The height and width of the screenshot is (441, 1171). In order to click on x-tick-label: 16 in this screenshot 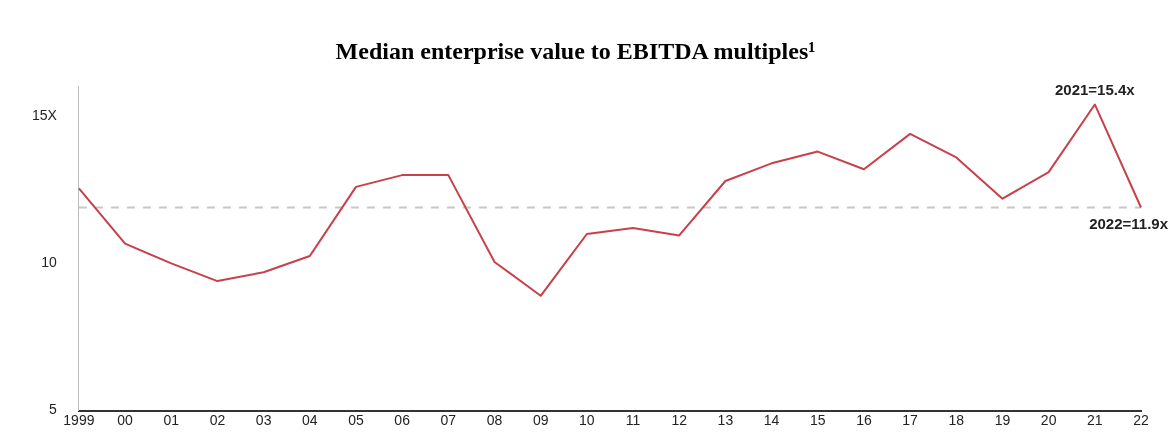, I will do `click(864, 419)`.